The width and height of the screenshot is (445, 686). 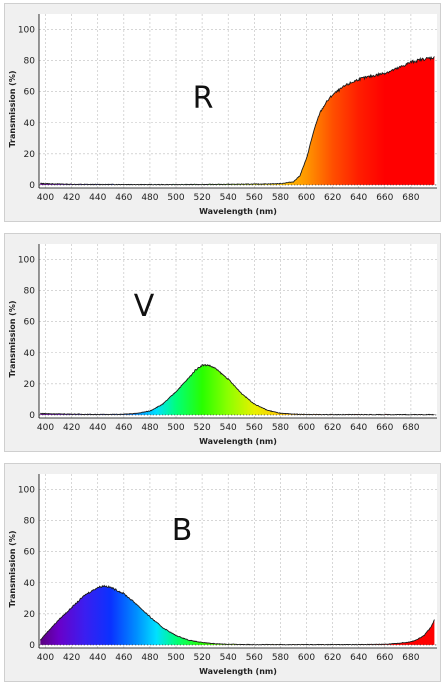 What do you see at coordinates (203, 98) in the screenshot?
I see `chart-title: R` at bounding box center [203, 98].